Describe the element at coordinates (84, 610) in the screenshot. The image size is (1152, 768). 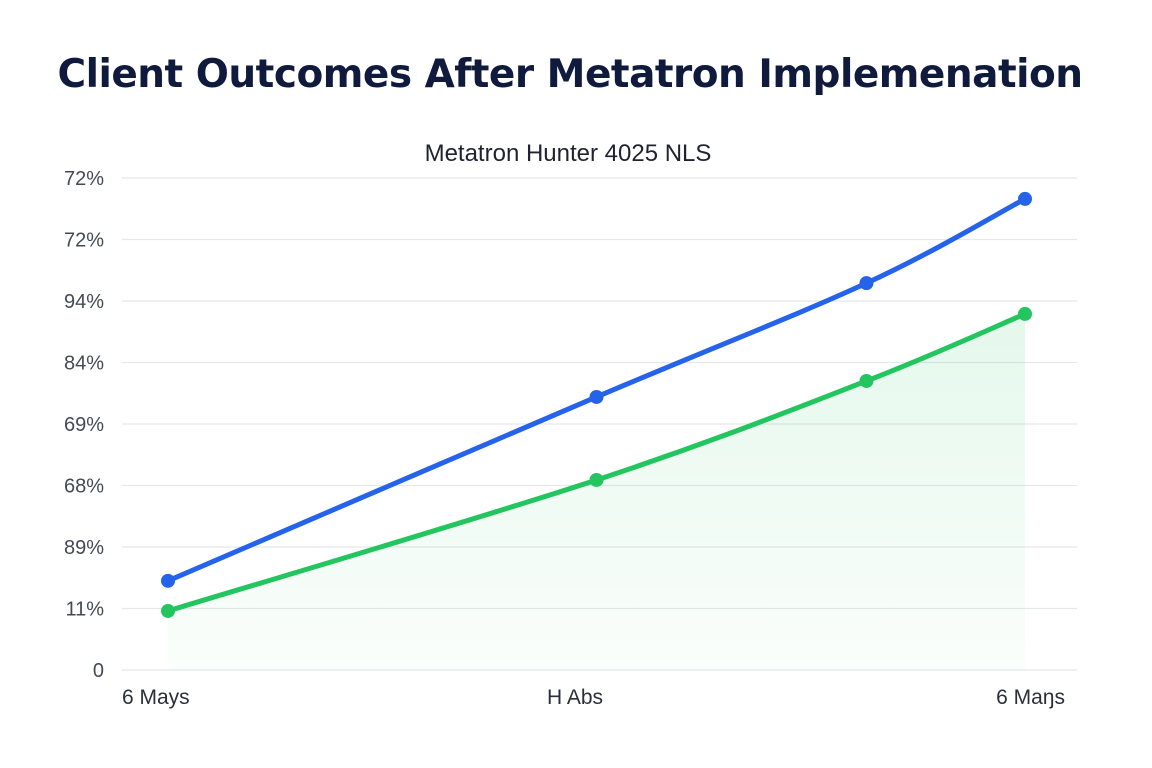
I see `y-tick-label: 11%` at that location.